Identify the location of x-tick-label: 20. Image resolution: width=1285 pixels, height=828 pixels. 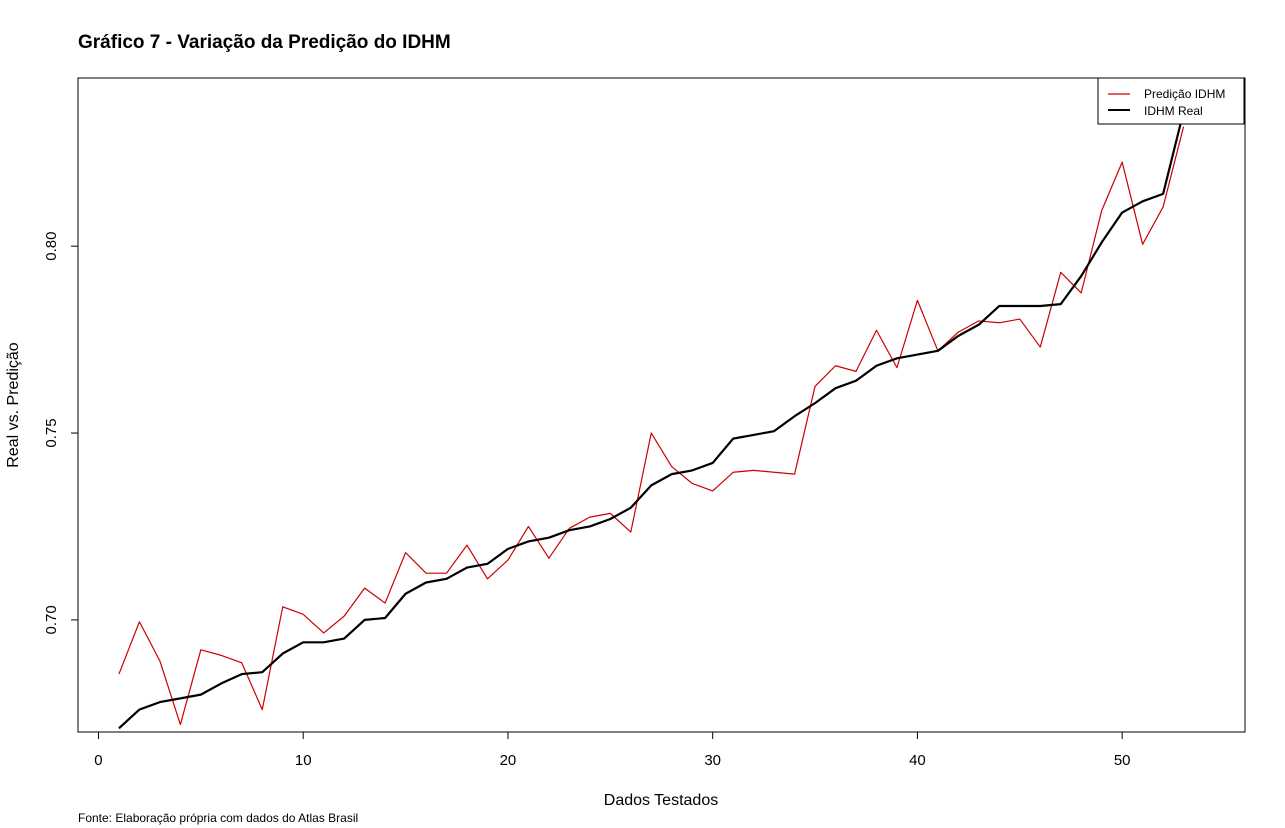
(508, 760).